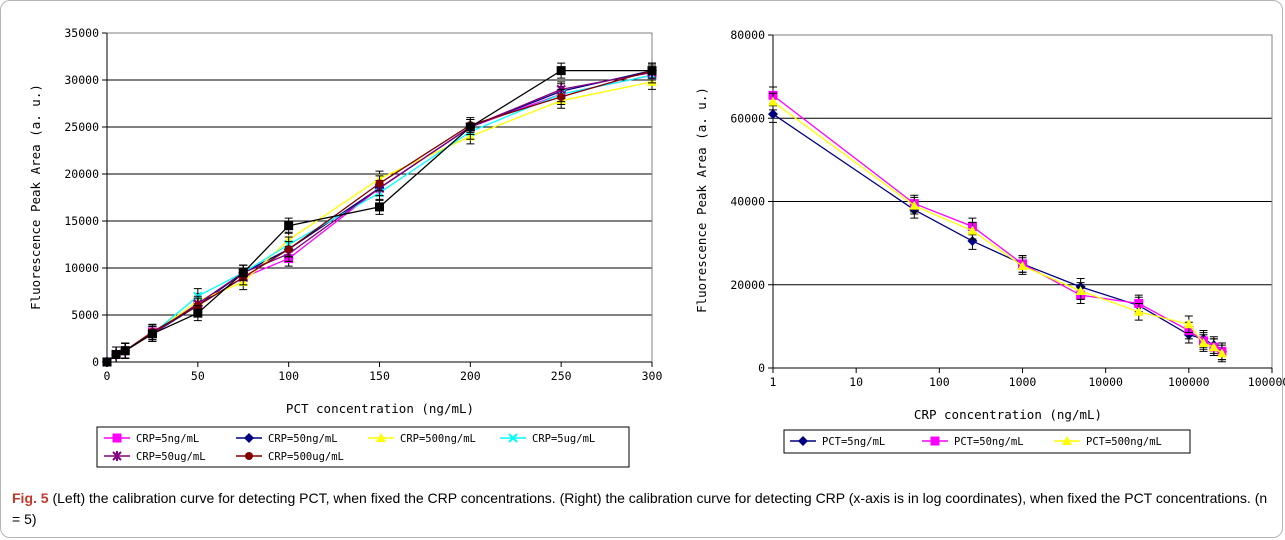  What do you see at coordinates (561, 376) in the screenshot?
I see `x-tick-label: 250` at bounding box center [561, 376].